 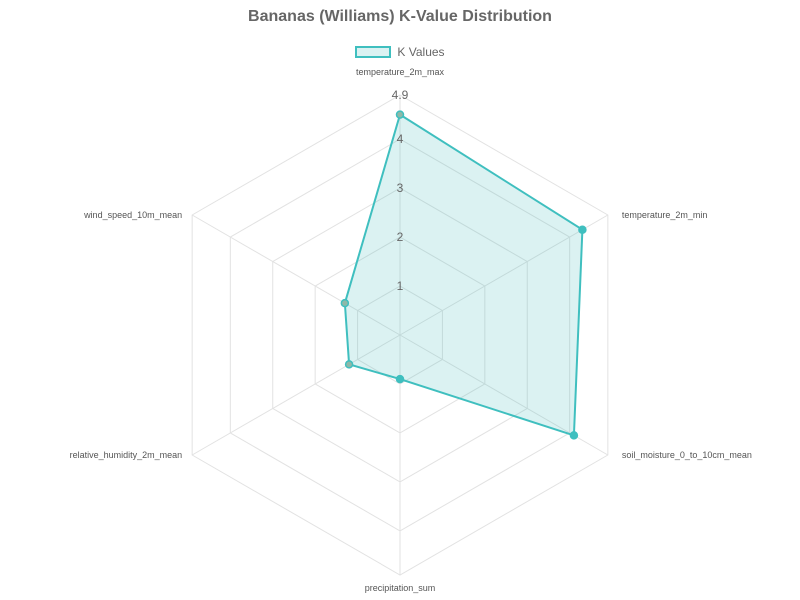 I want to click on data-point-precipitation_sum, so click(x=400, y=379).